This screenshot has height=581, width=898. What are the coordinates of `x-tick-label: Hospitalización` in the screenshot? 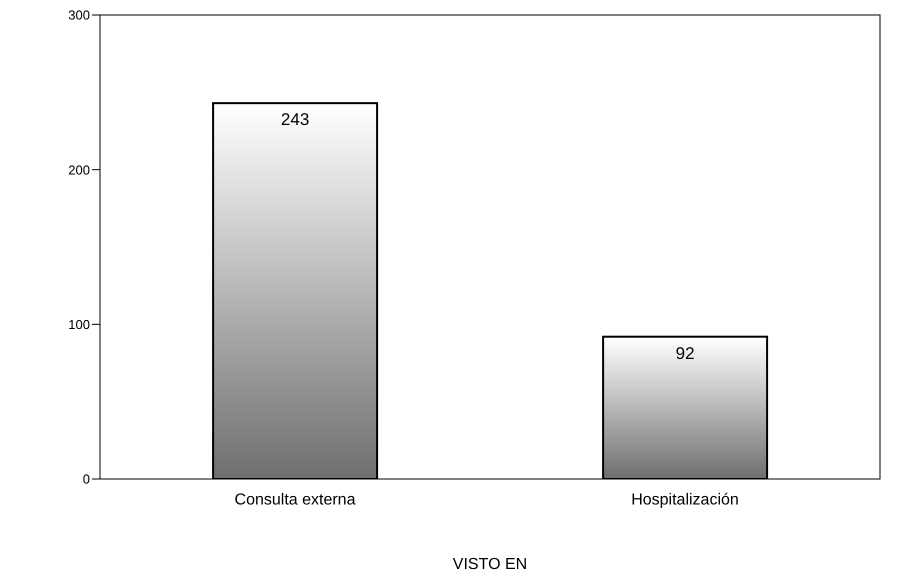 It's located at (685, 499).